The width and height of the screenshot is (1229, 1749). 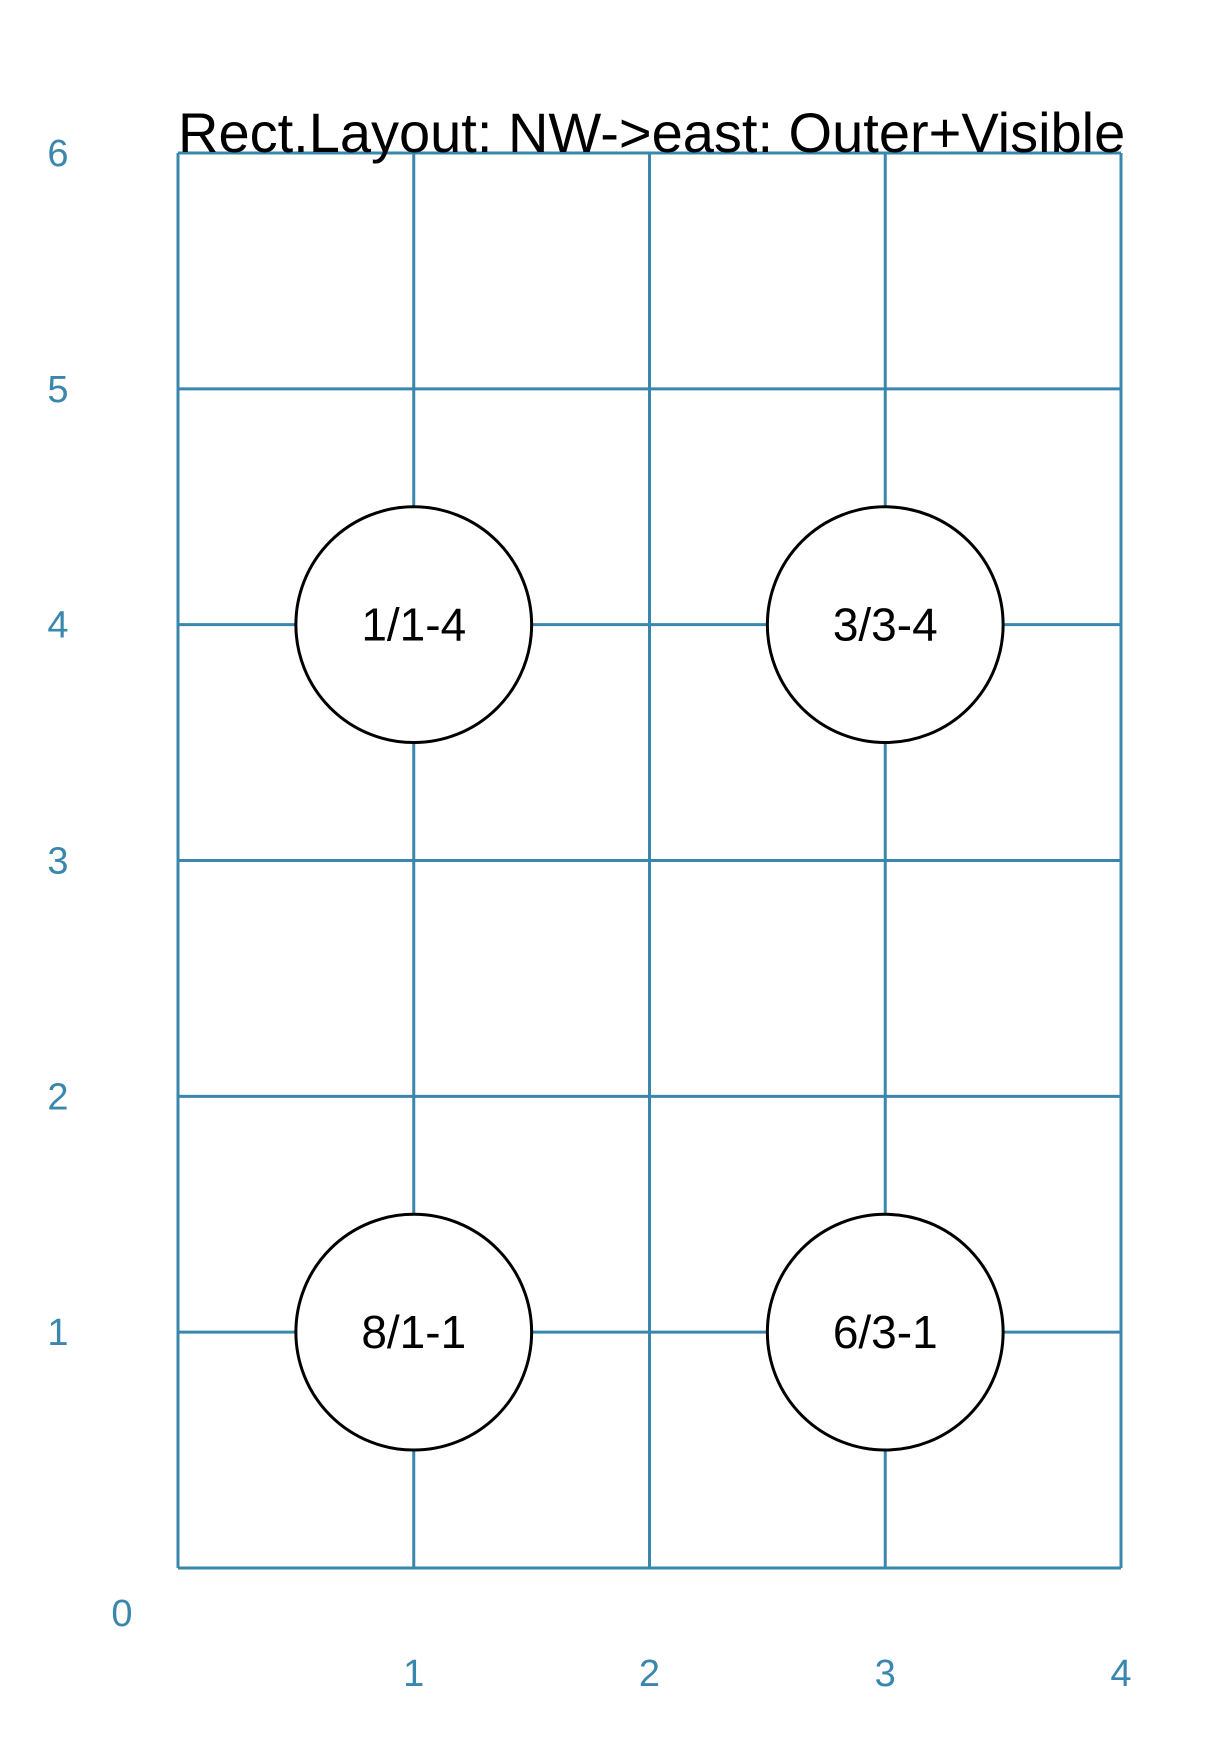 I want to click on node: 8/1-1, so click(x=414, y=1332).